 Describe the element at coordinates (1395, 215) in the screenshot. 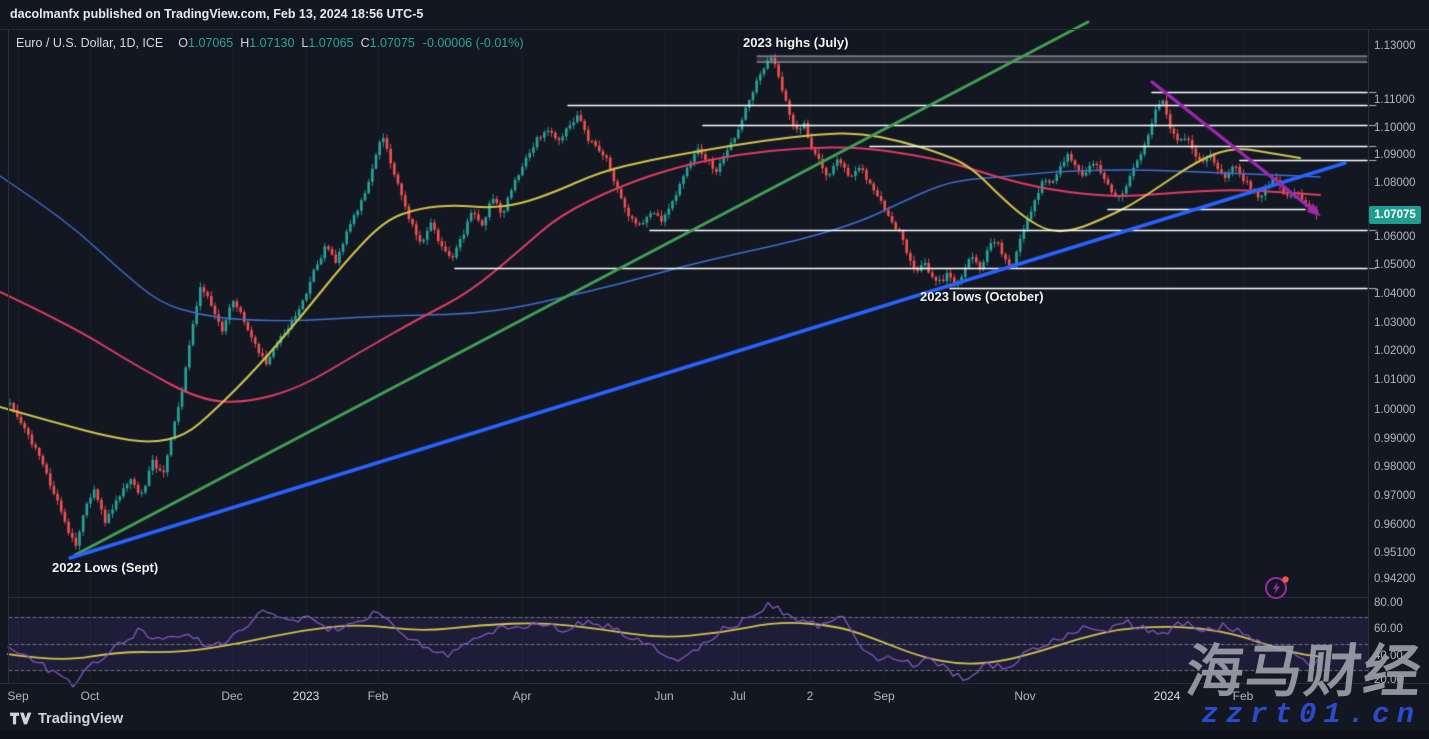

I see `badge-price: 1.07075` at that location.